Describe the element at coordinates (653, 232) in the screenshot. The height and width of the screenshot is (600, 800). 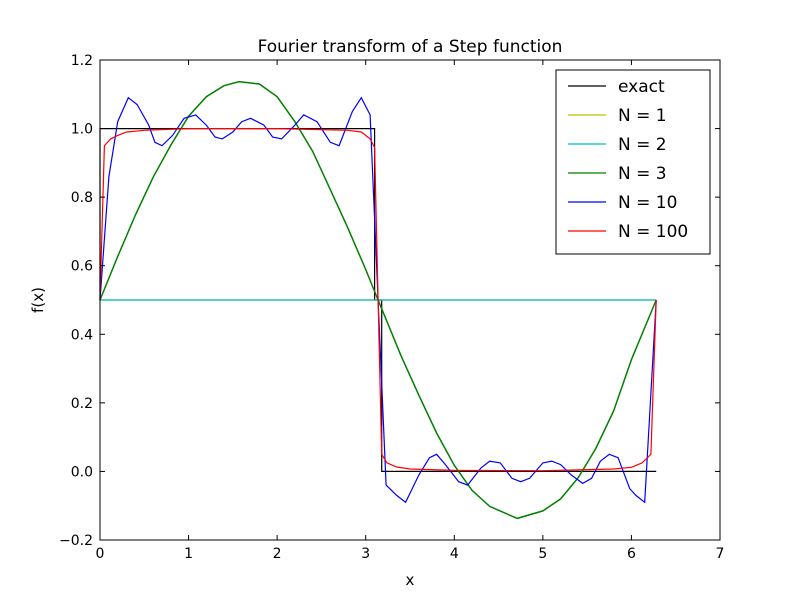
I see `legend-label-n-100: N = 100` at that location.